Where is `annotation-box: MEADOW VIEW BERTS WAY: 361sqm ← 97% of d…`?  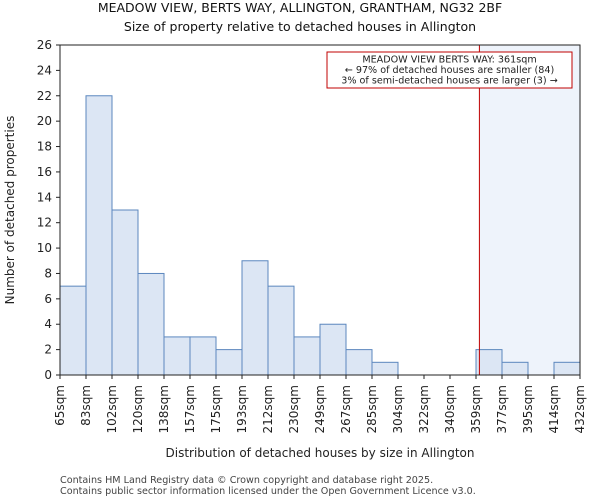 annotation-box: MEADOW VIEW BERTS WAY: 361sqm ← 97% of d… is located at coordinates (449, 70).